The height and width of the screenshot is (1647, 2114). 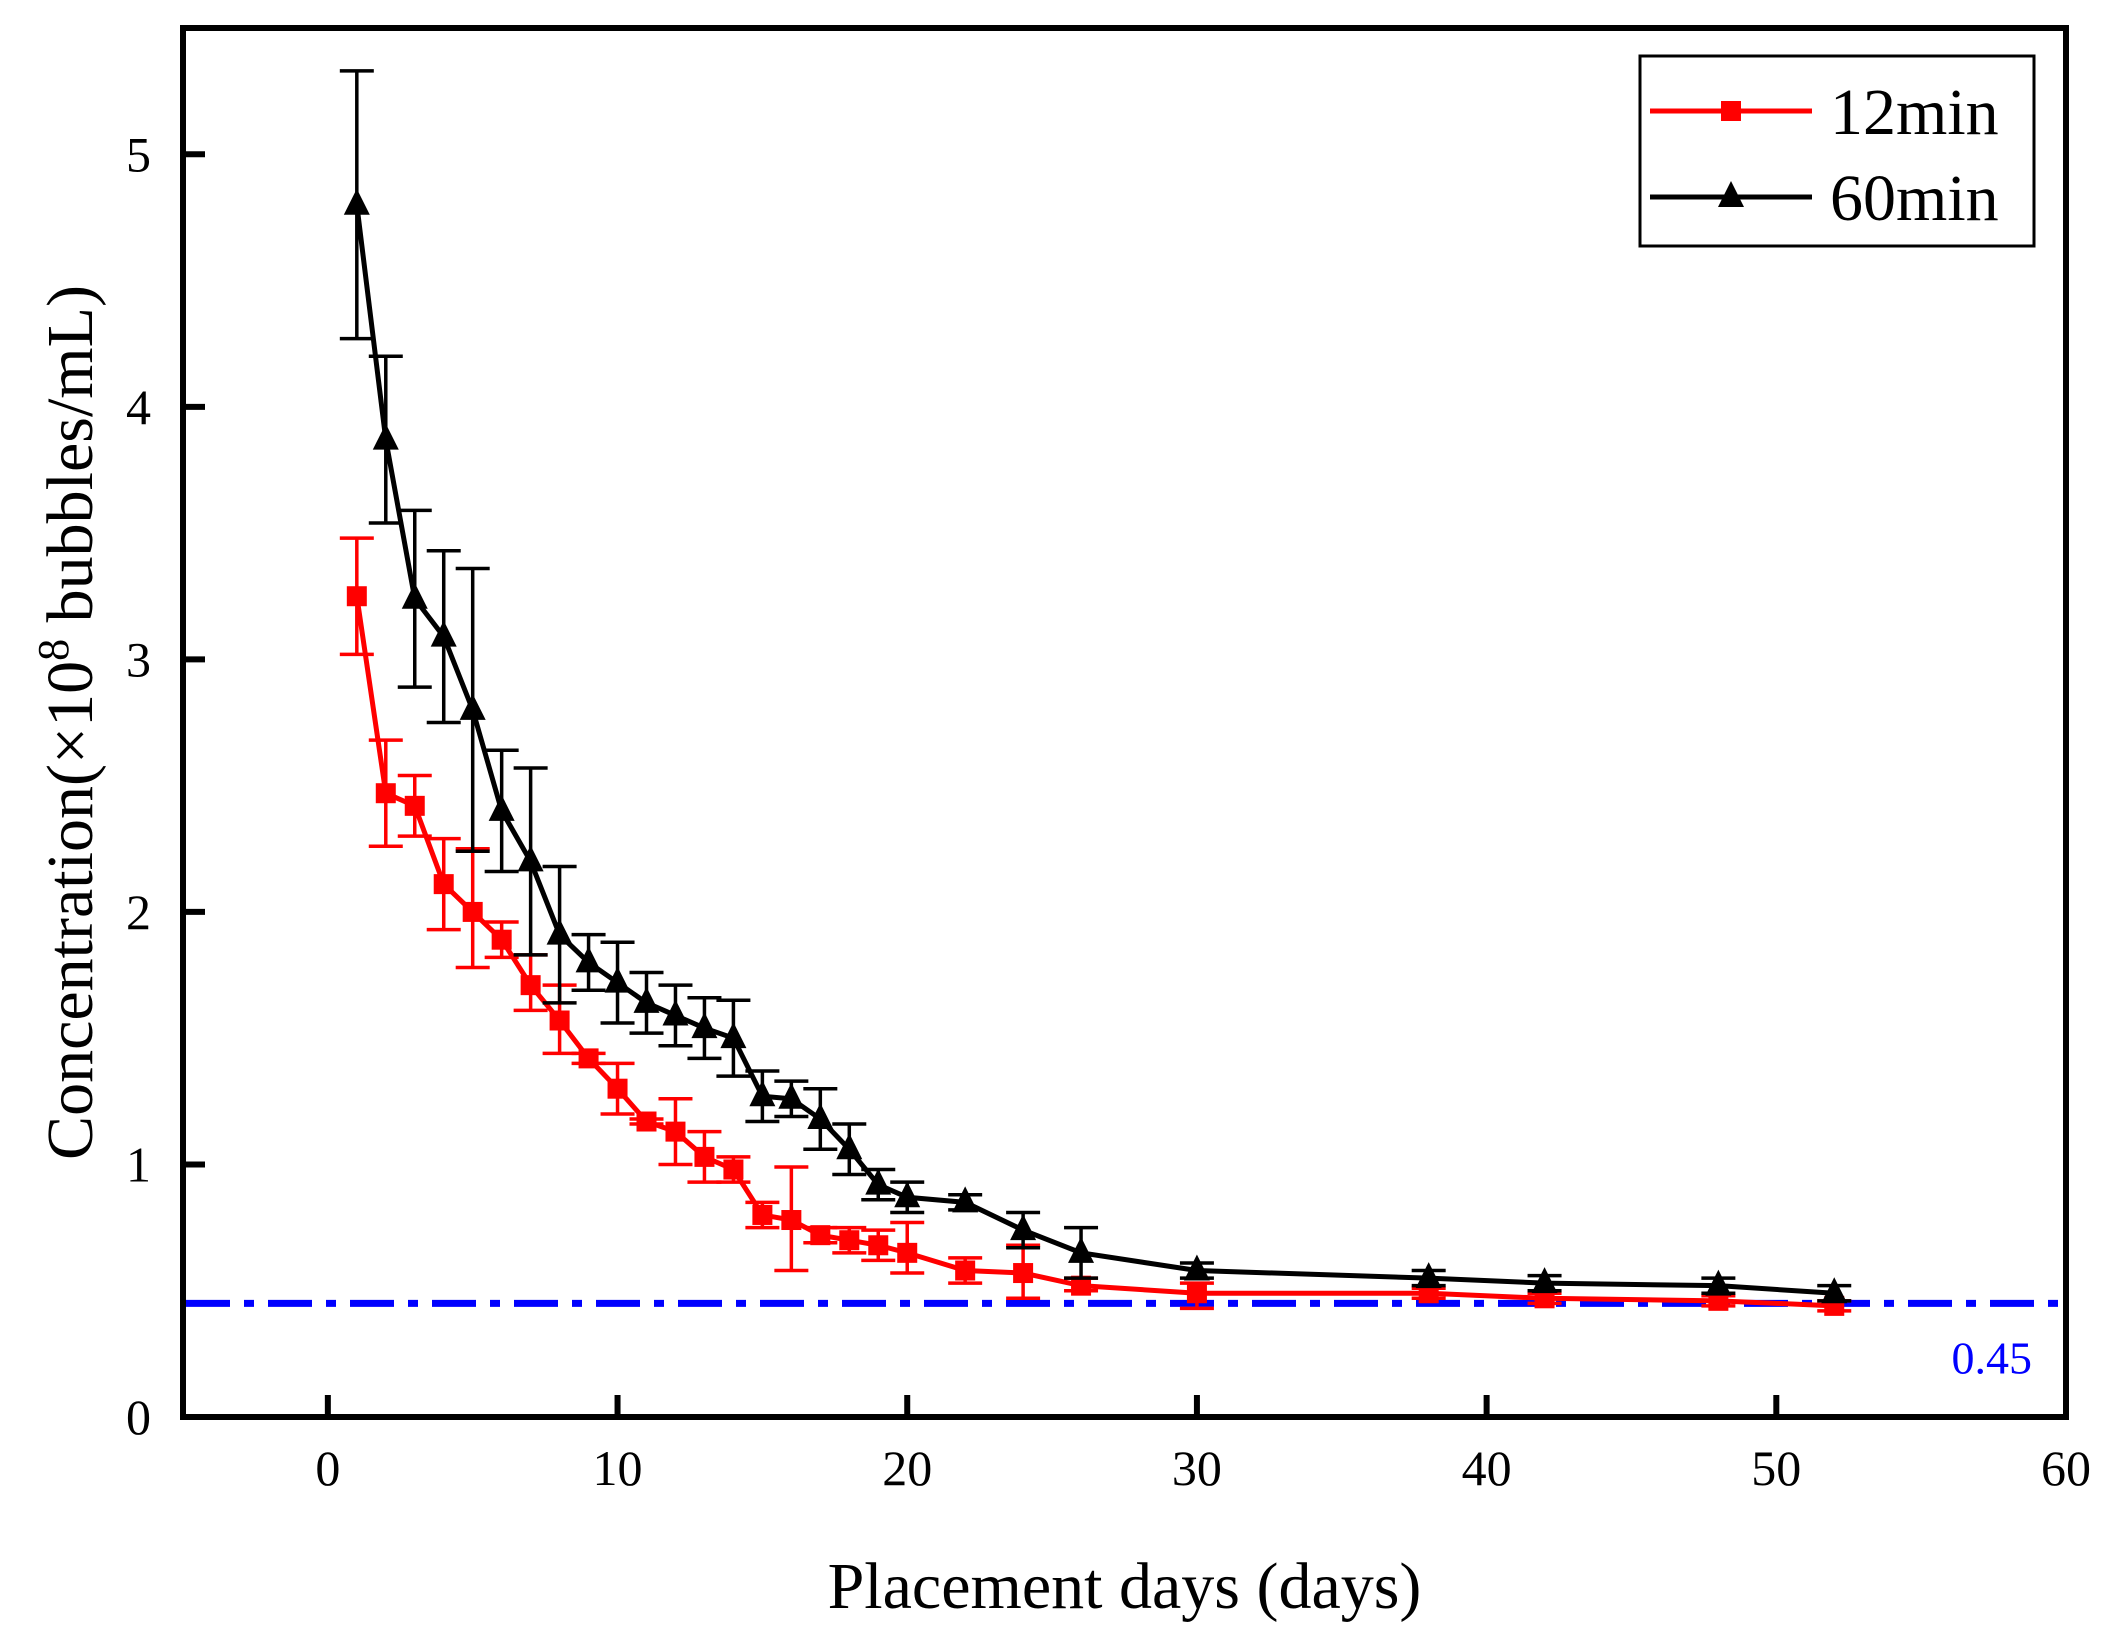 I want to click on reference-line-label: 0.45, so click(x=1992, y=1357).